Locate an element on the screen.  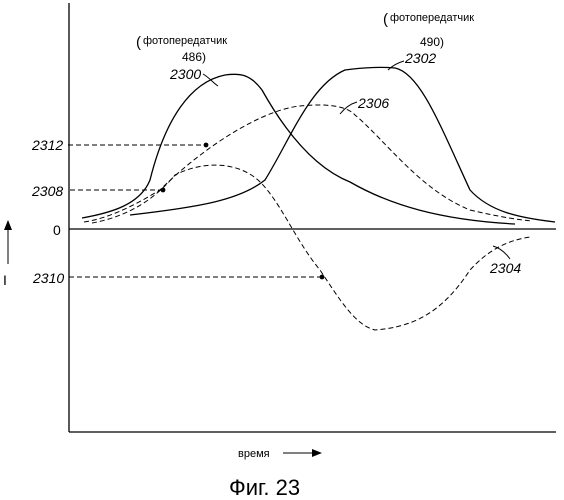
x-axis-label-group: время is located at coordinates (280, 454).